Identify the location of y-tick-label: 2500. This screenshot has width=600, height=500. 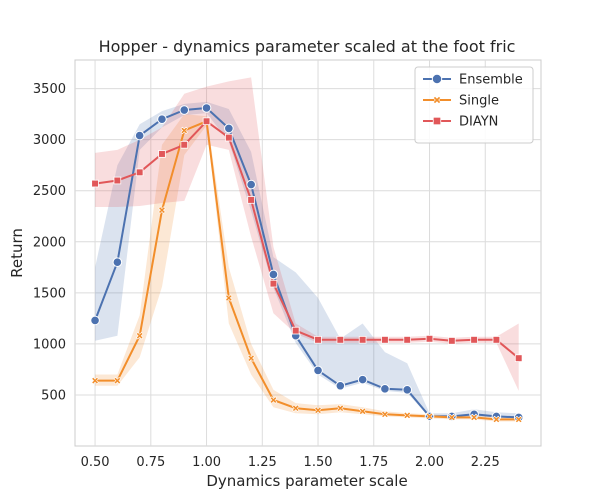
(49, 191).